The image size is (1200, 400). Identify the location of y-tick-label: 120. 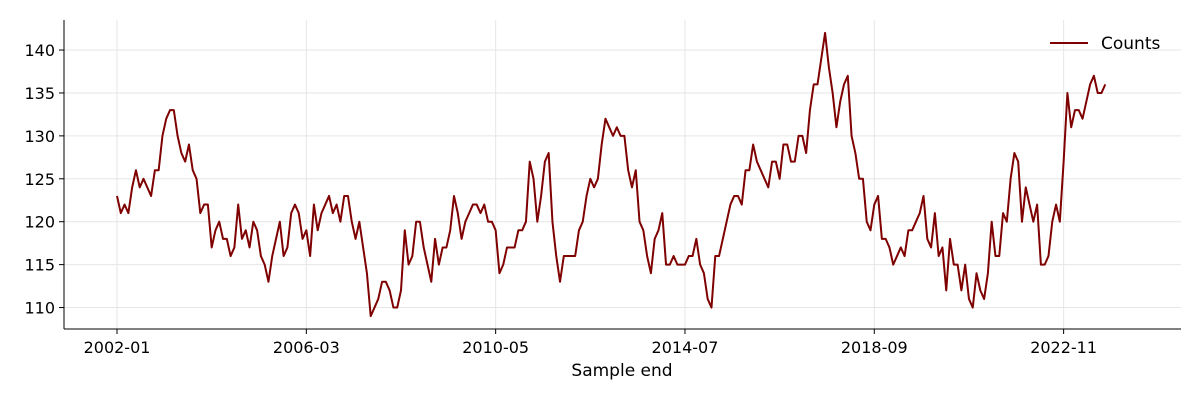
(39, 222).